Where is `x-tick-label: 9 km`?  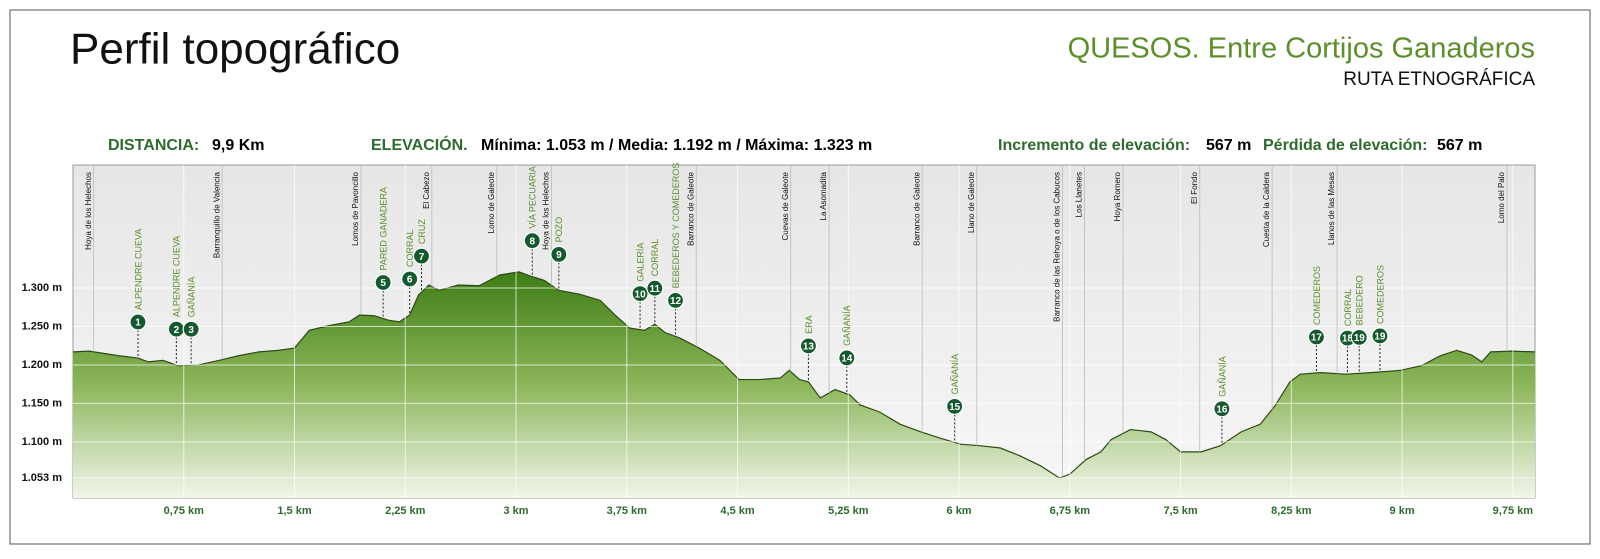 x-tick-label: 9 km is located at coordinates (1402, 511).